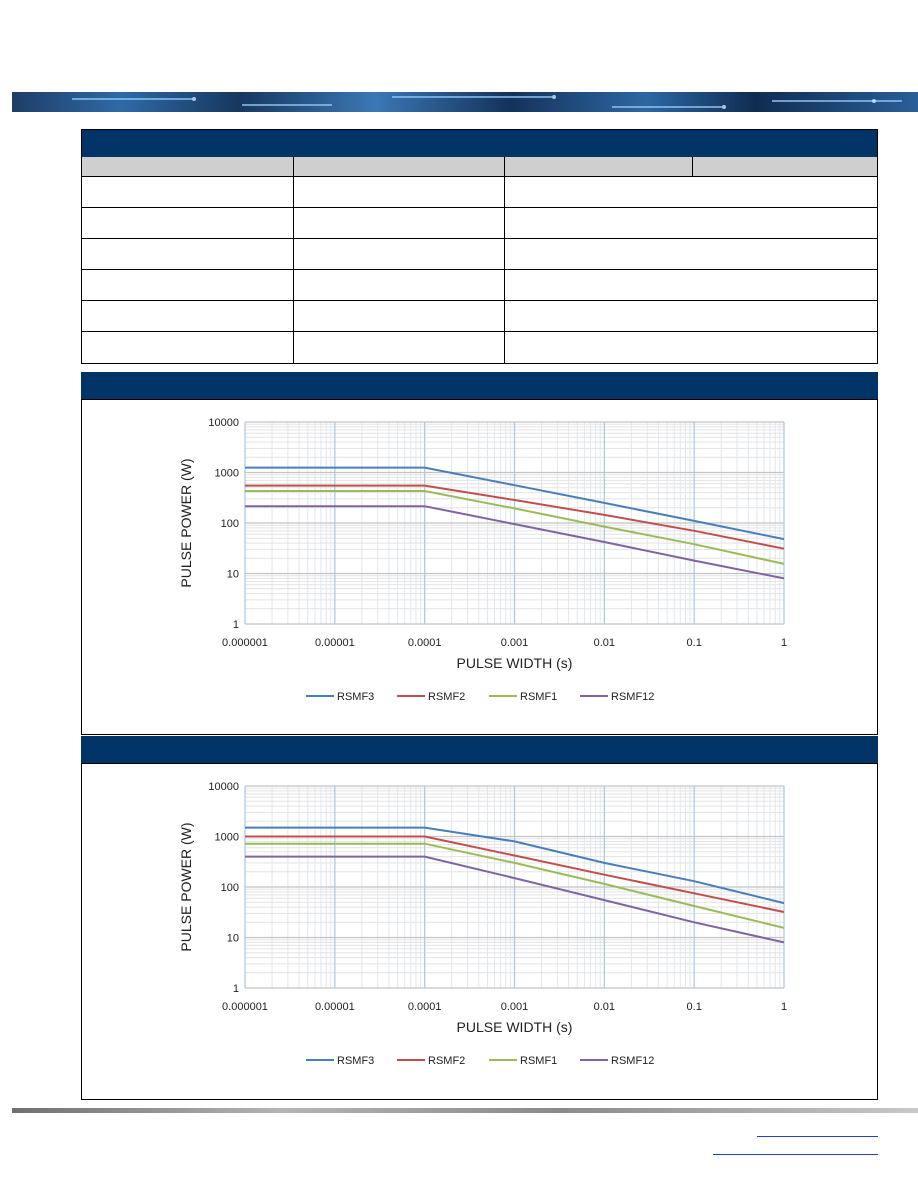 The height and width of the screenshot is (1188, 918). What do you see at coordinates (479, 385) in the screenshot?
I see `chart-1-header` at bounding box center [479, 385].